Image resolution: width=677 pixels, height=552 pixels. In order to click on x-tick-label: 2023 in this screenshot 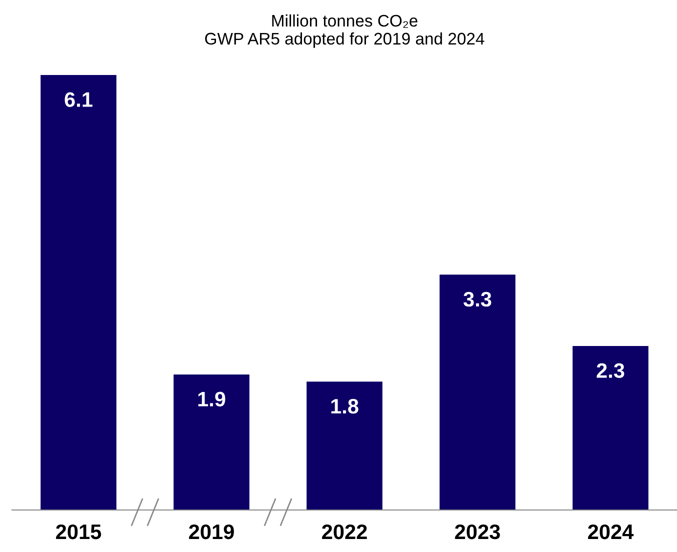, I will do `click(477, 532)`.